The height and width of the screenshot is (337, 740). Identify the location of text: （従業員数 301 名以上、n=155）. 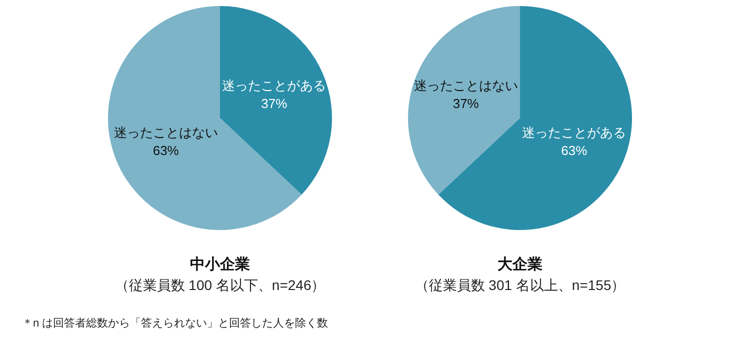
(520, 285).